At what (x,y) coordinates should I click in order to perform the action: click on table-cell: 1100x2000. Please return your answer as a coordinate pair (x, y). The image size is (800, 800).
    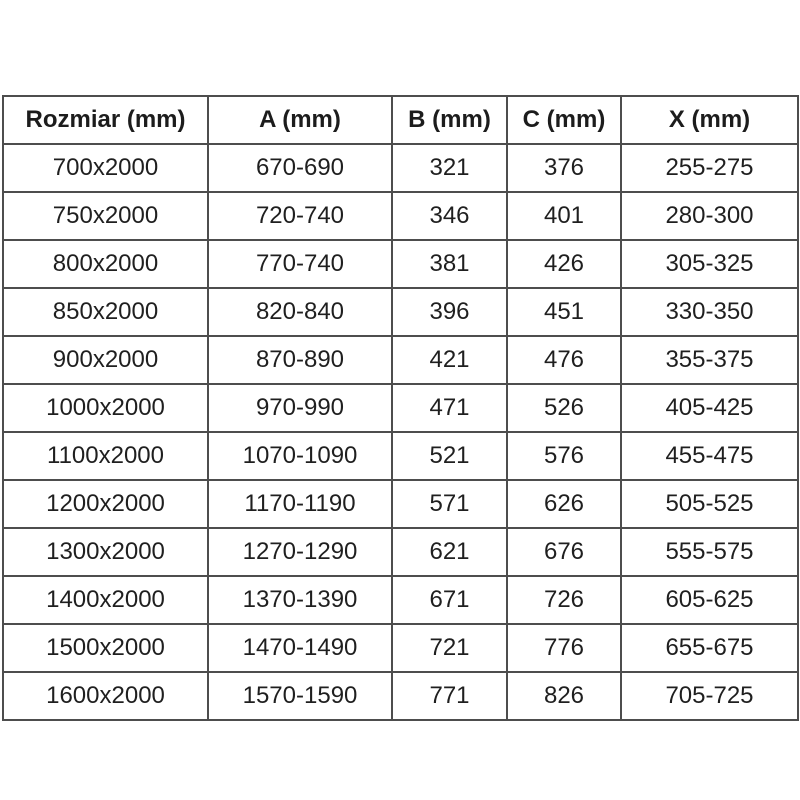
    Looking at the image, I should click on (105, 456).